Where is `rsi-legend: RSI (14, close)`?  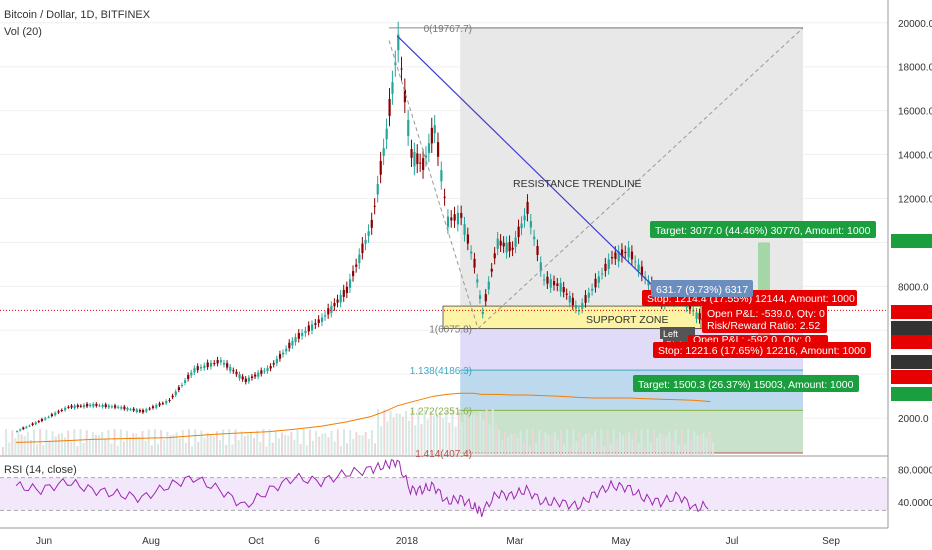
rsi-legend: RSI (14, close) is located at coordinates (40, 470).